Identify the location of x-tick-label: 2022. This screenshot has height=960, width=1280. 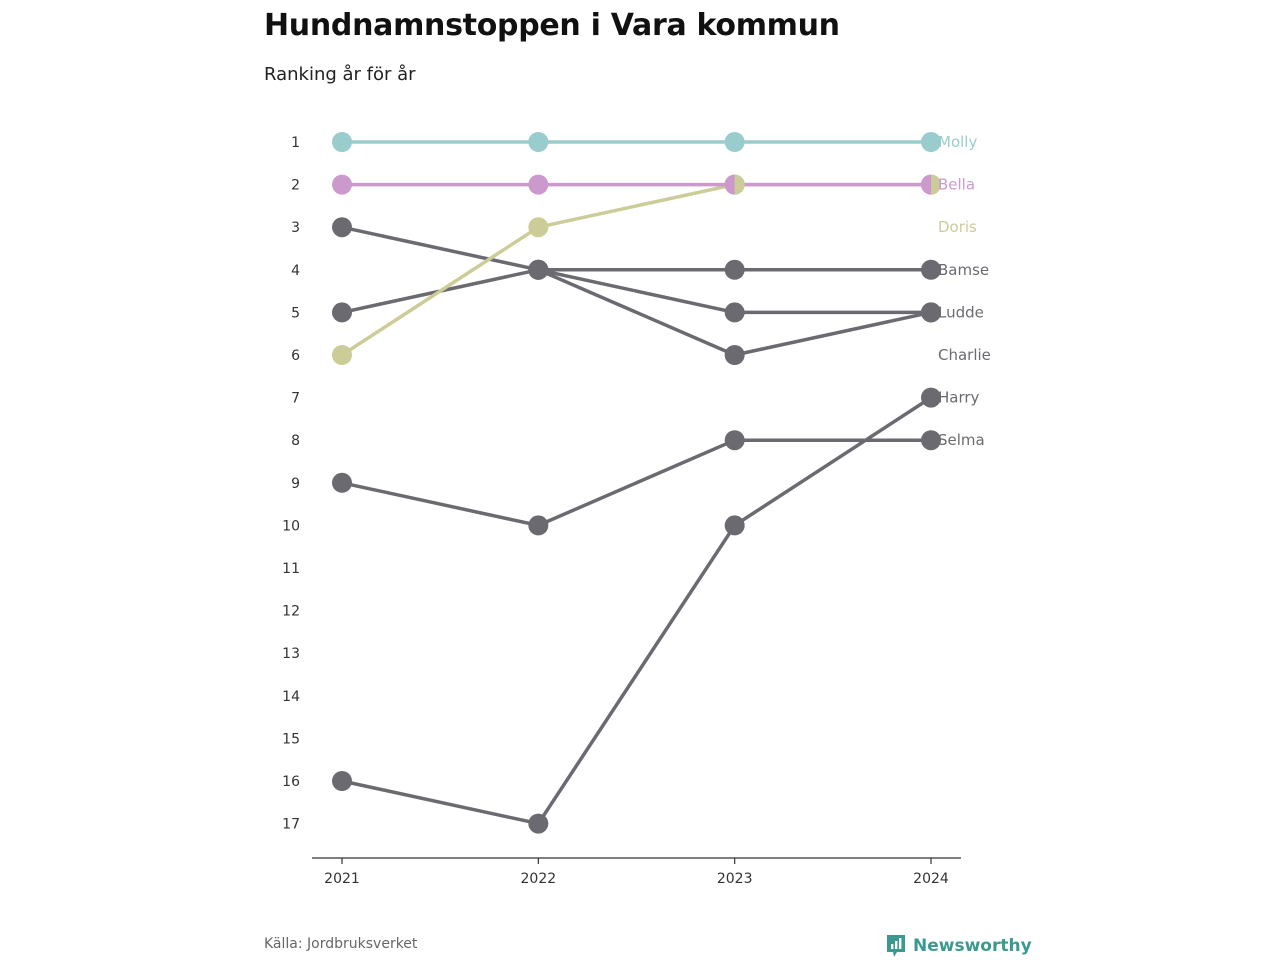
(539, 879).